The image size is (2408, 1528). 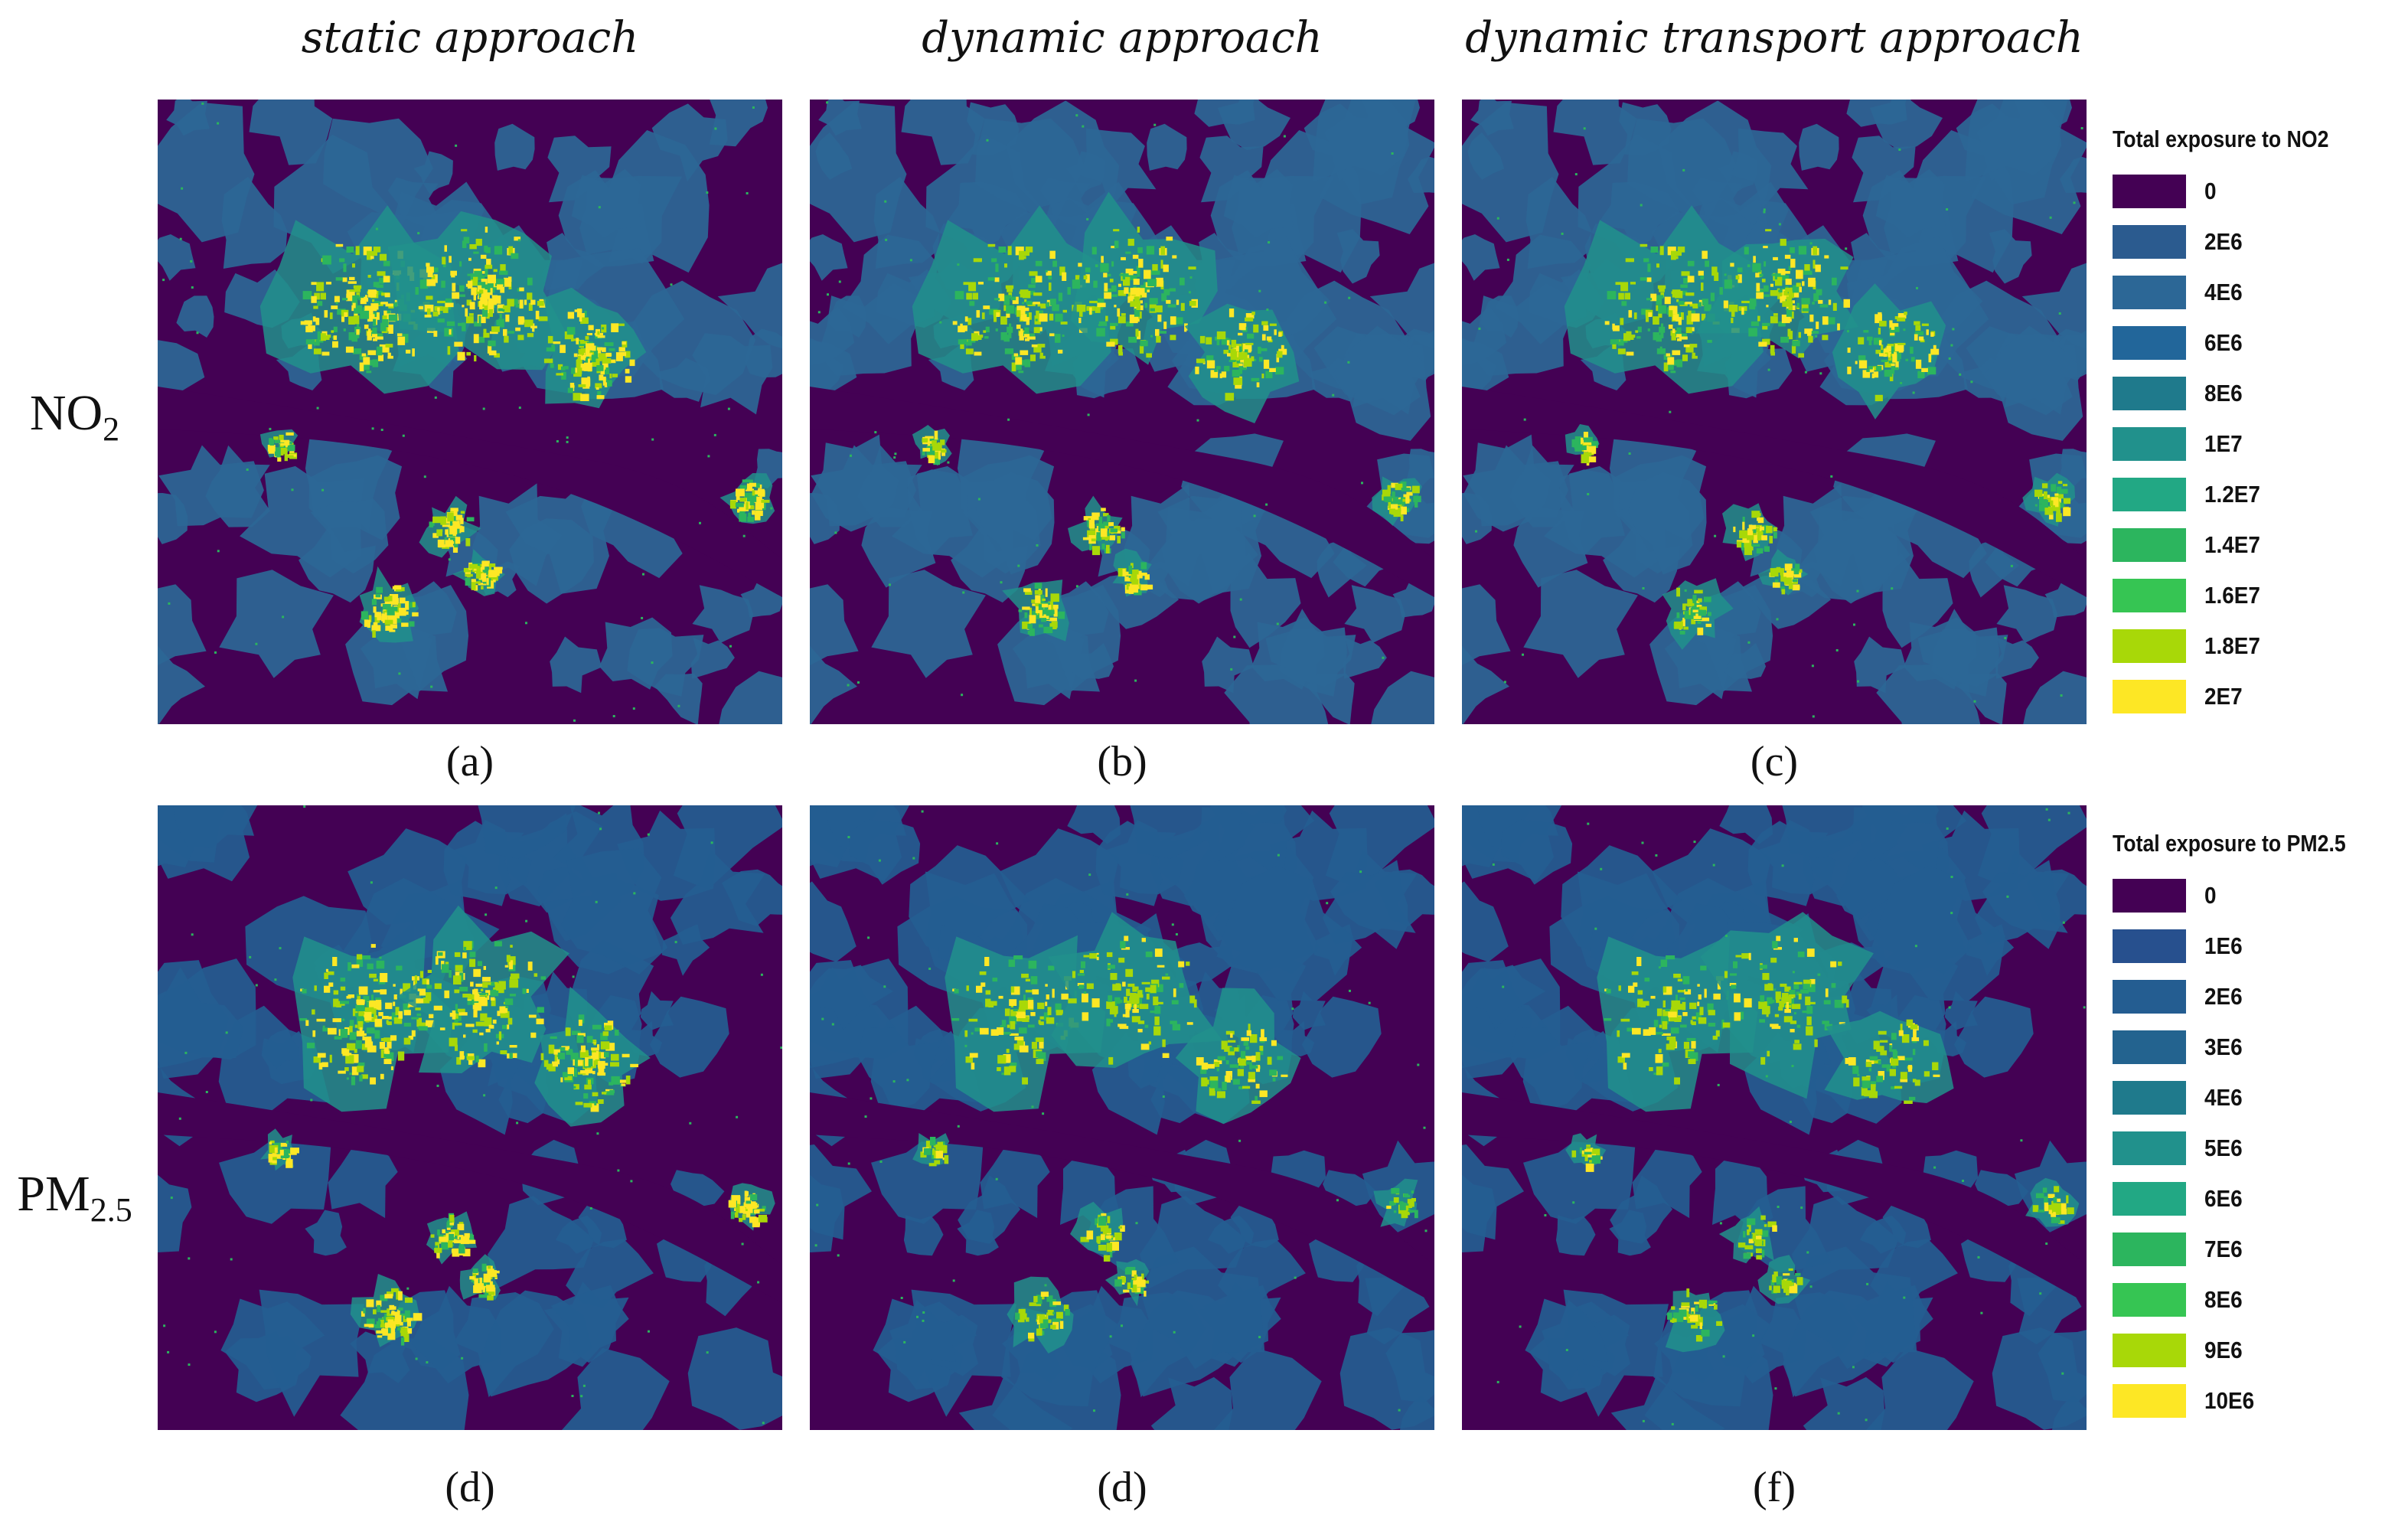 What do you see at coordinates (2232, 646) in the screenshot?
I see `legend-value: 1.8E7` at bounding box center [2232, 646].